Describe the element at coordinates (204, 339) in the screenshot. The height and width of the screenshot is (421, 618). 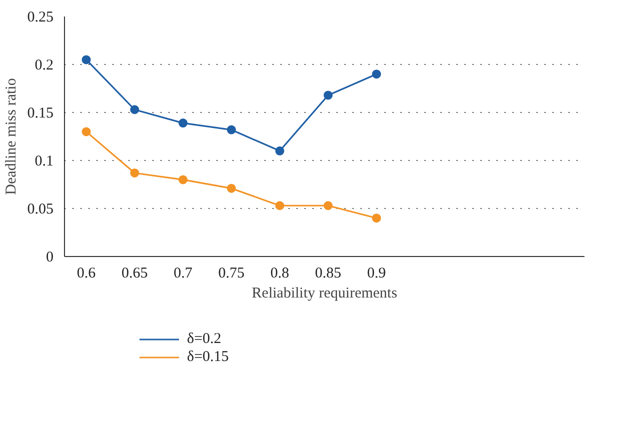
I see `legend-label: δ=0.2` at that location.